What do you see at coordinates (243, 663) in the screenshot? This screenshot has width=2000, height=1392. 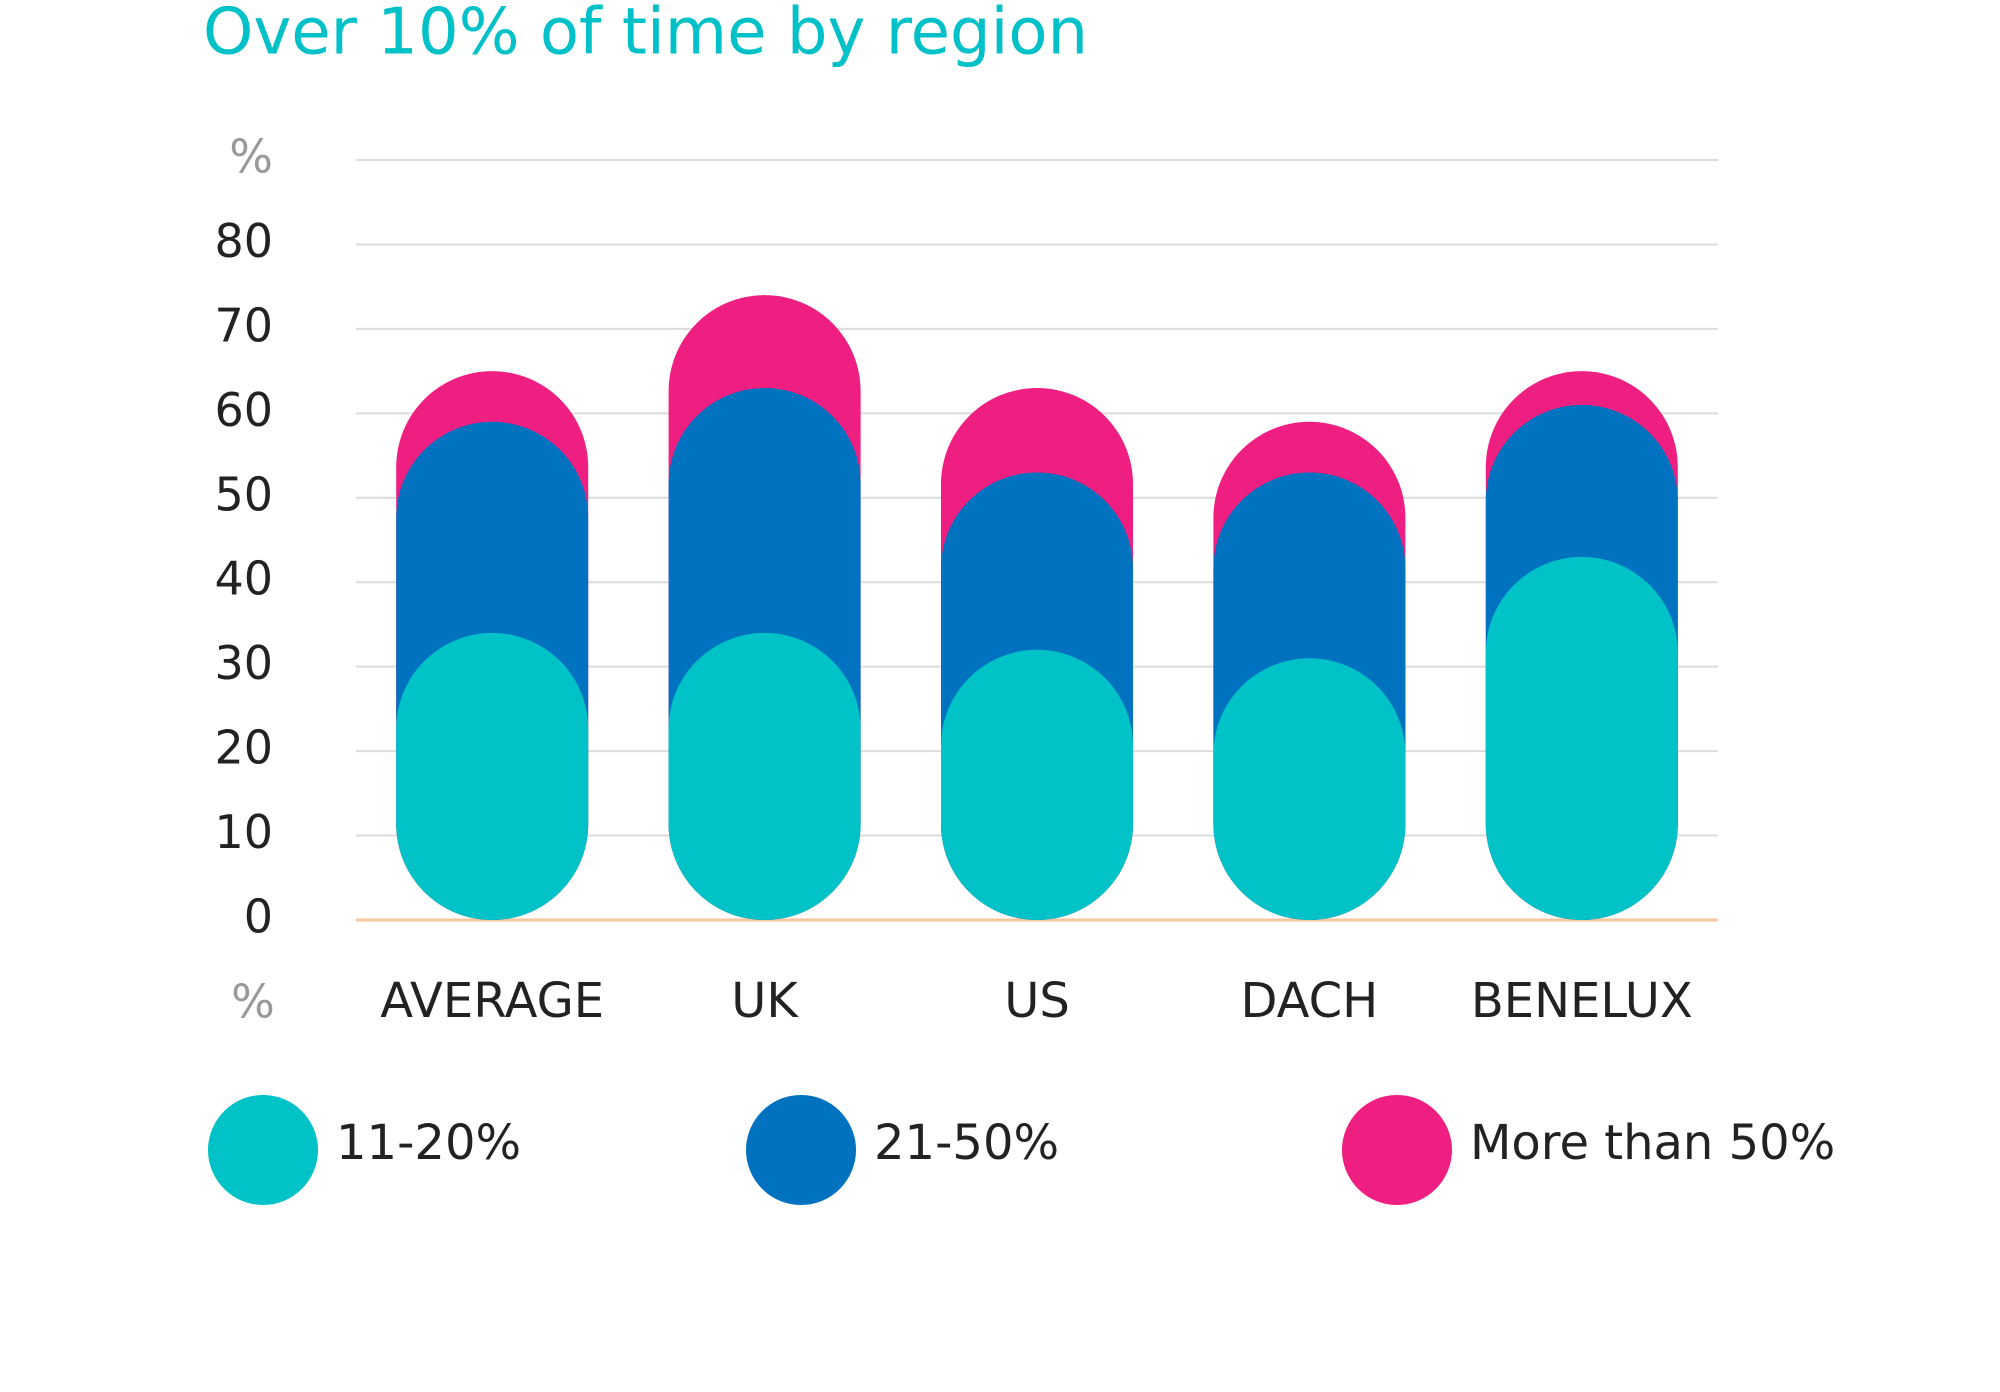 I see `y-tick-label: 30` at bounding box center [243, 663].